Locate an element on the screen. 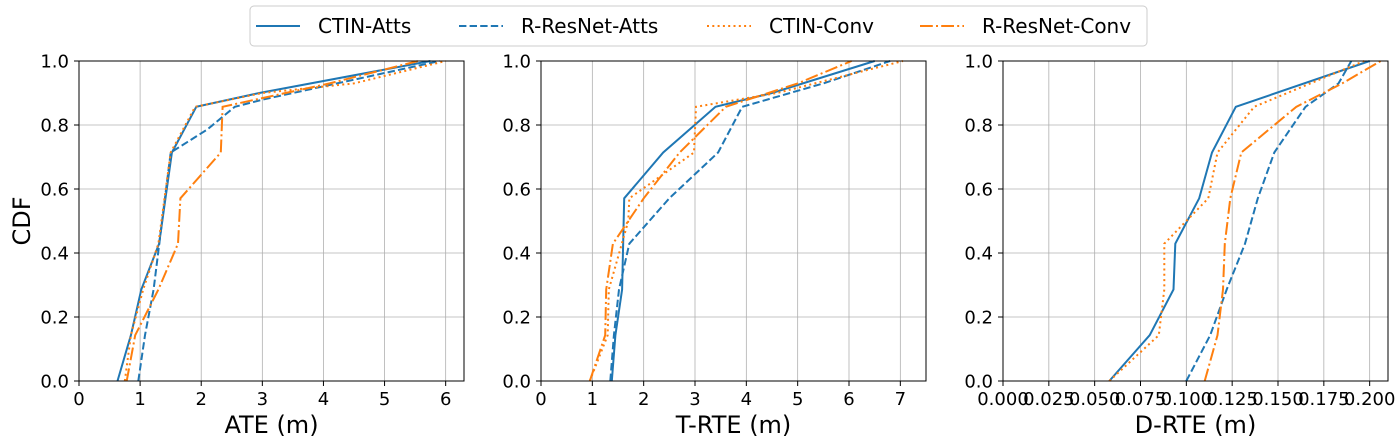  legend-label: R-ResNet-Atts is located at coordinates (589, 26).